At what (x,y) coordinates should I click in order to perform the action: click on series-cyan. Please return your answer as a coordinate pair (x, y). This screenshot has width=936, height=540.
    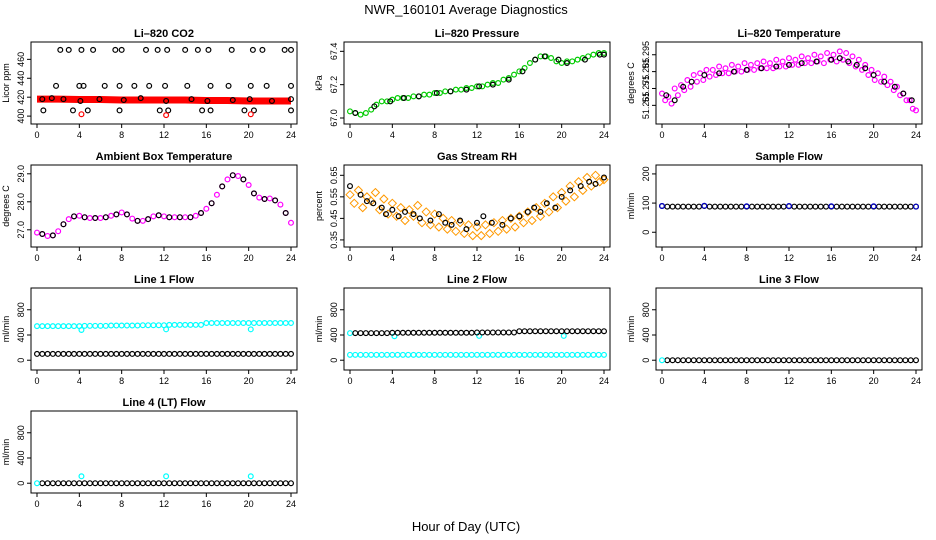
    Looking at the image, I should click on (166, 329).